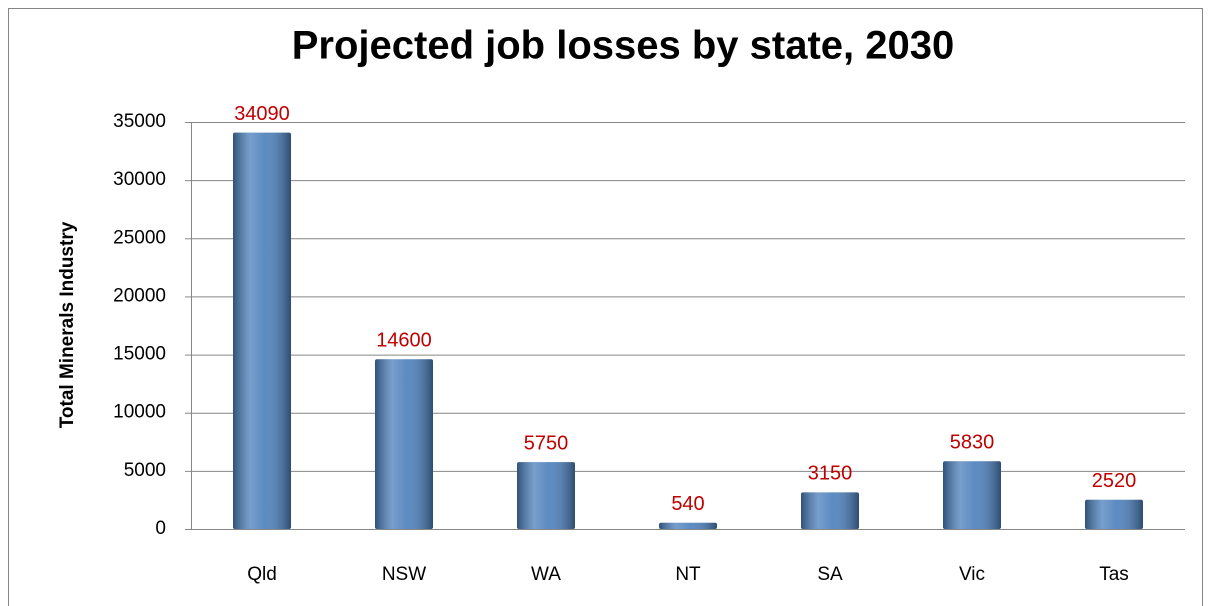 The height and width of the screenshot is (606, 1211). Describe the element at coordinates (139, 354) in the screenshot. I see `y-tick-label: 15000` at that location.